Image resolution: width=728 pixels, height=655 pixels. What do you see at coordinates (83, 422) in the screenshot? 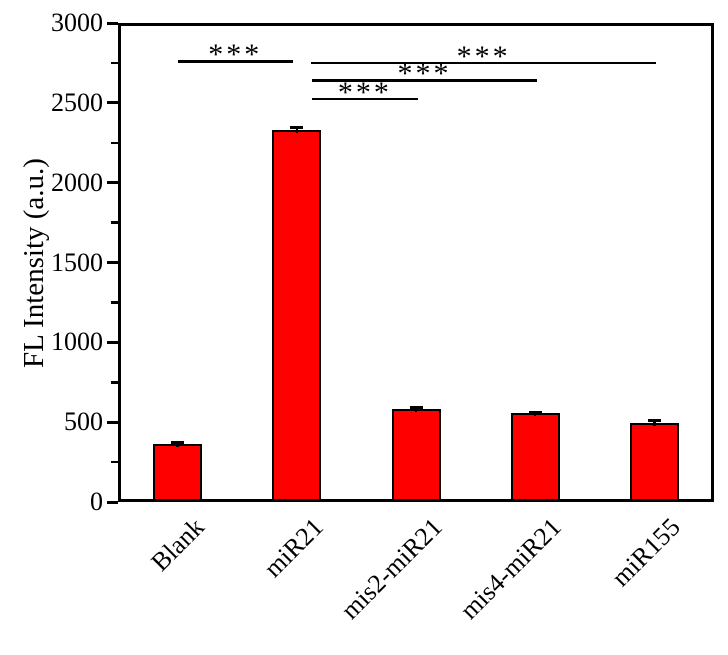
I see `y-tick-label: 500` at bounding box center [83, 422].